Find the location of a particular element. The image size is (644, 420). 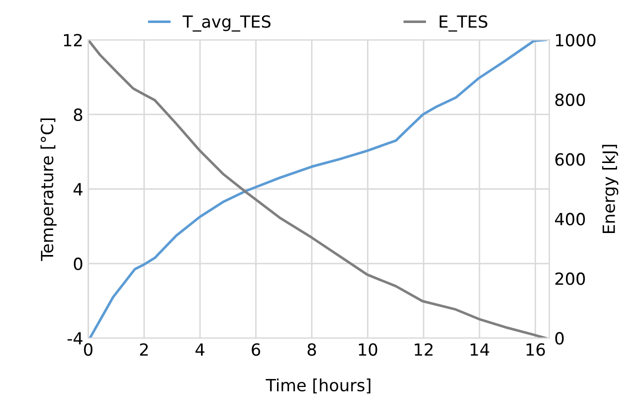

x-tick-label: 16 is located at coordinates (535, 349).